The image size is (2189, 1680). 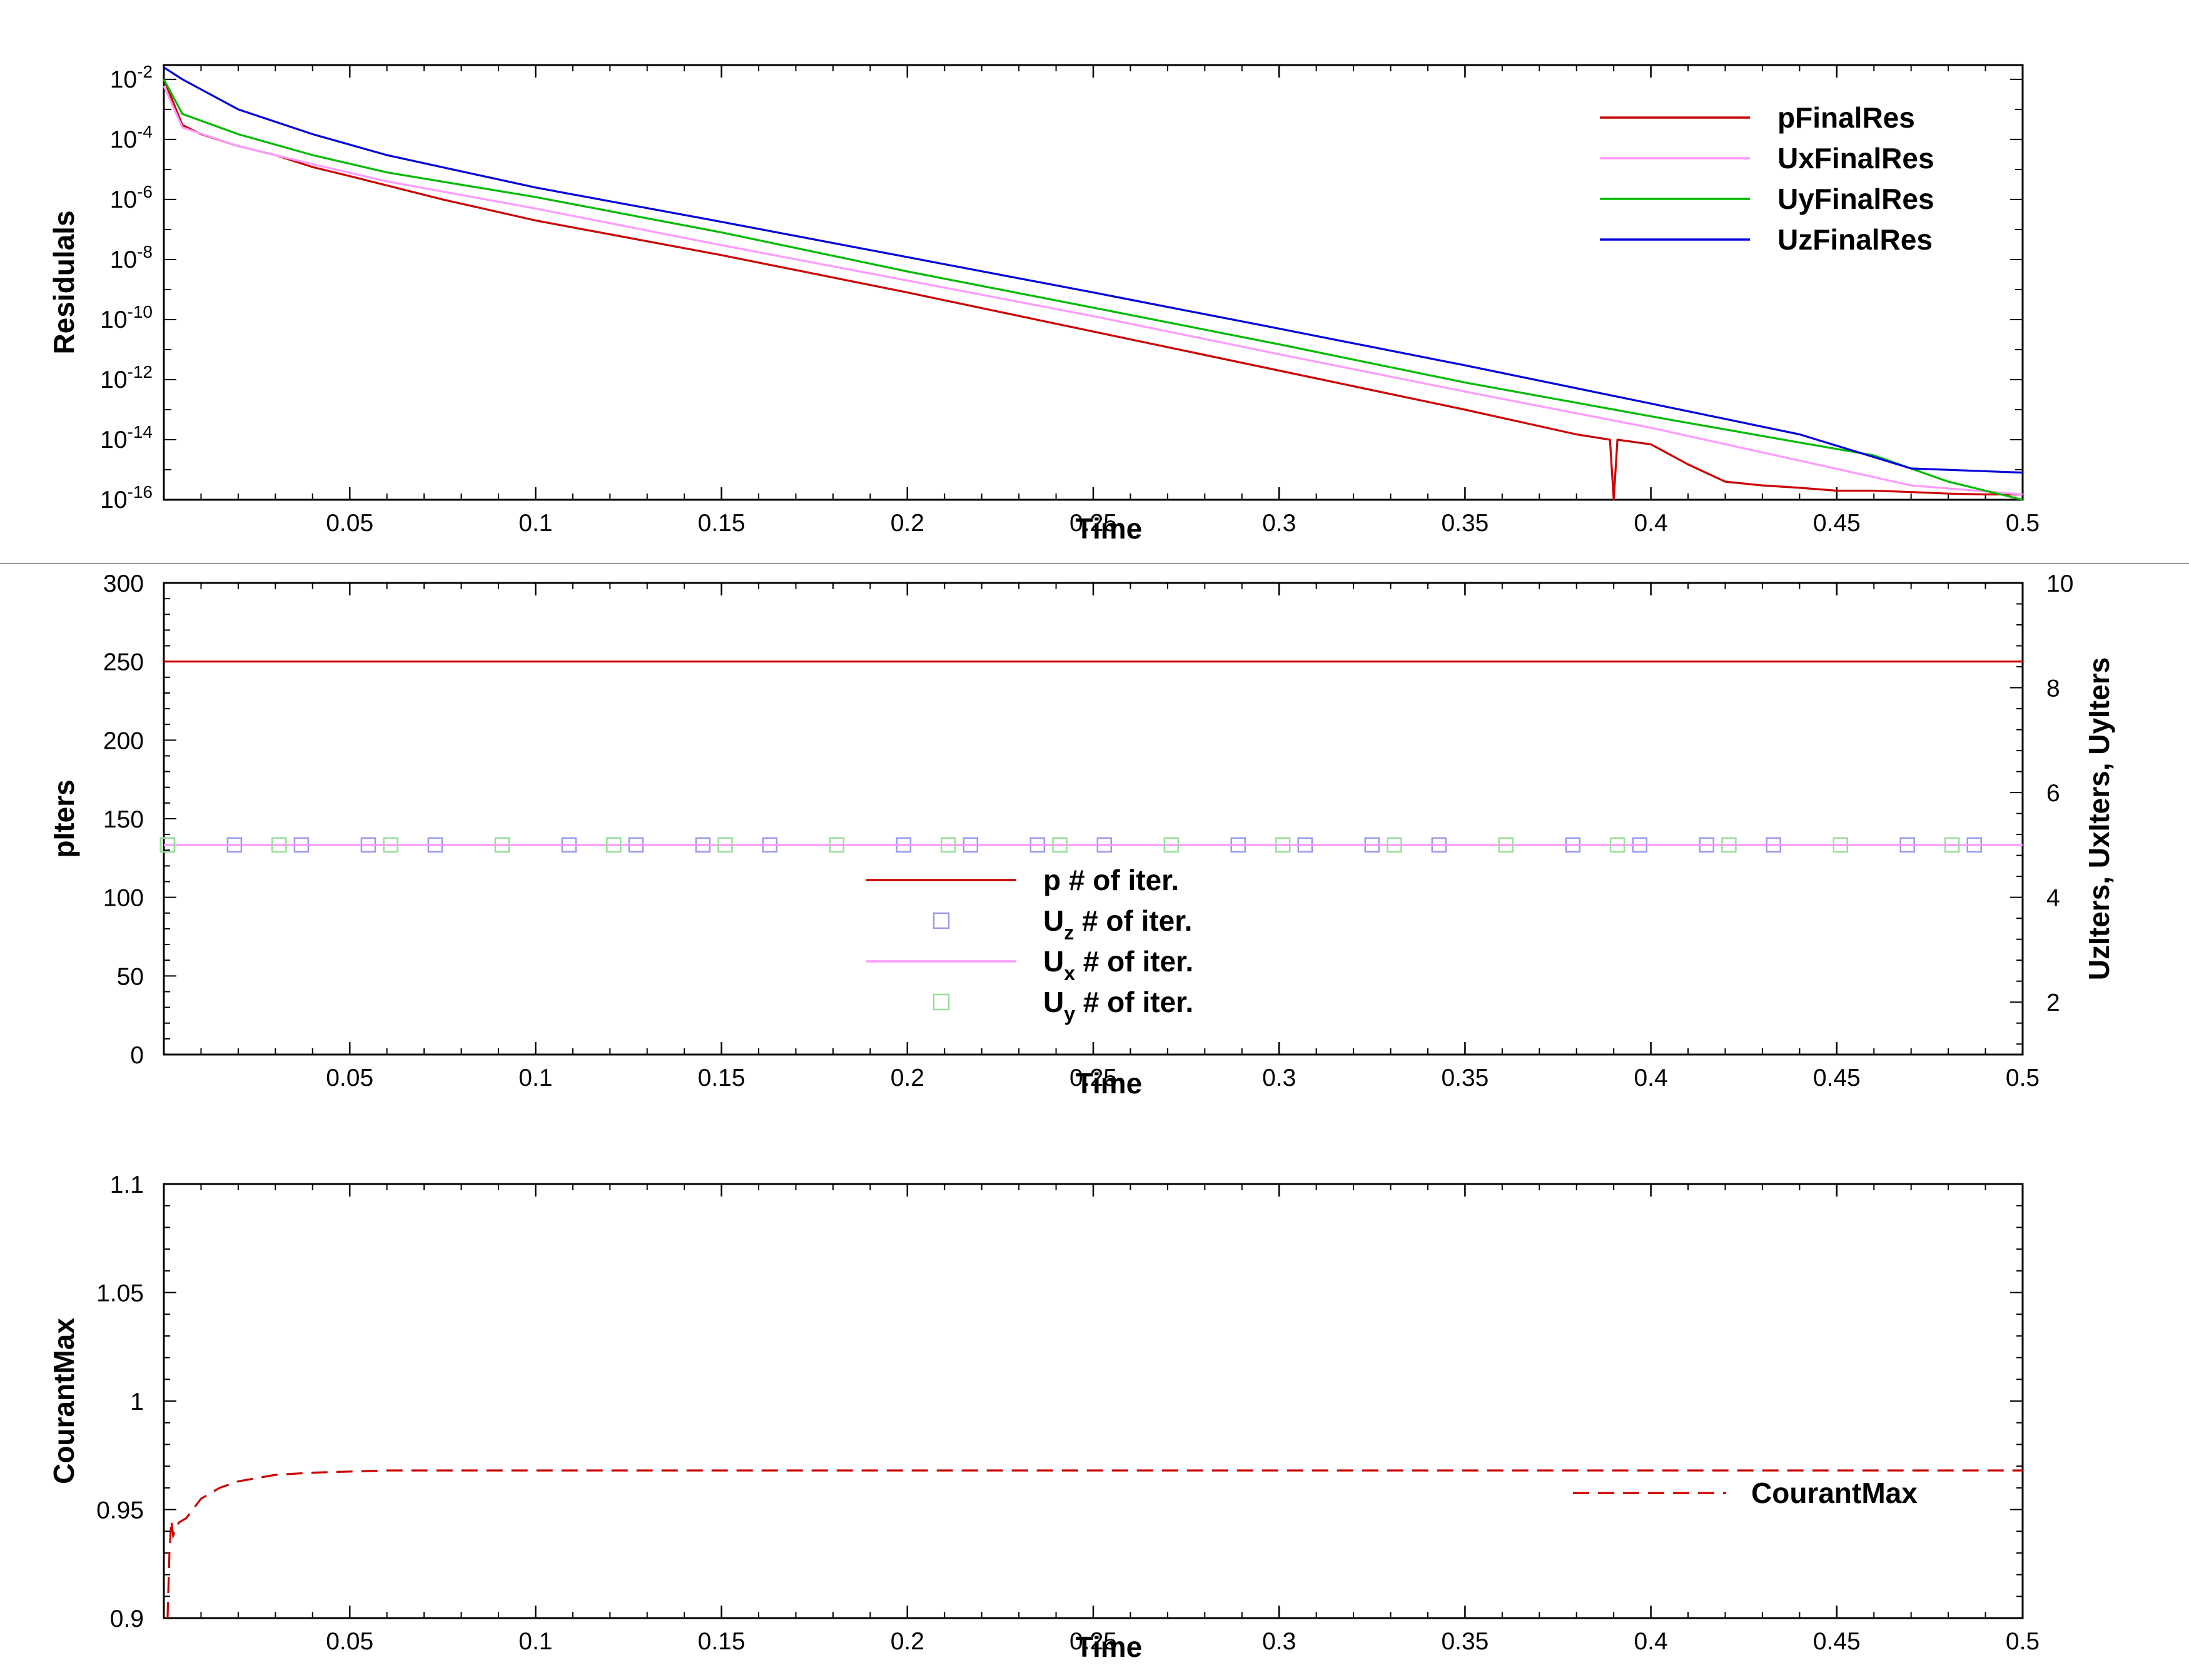 What do you see at coordinates (1094, 1544) in the screenshot?
I see `series-line-courant` at bounding box center [1094, 1544].